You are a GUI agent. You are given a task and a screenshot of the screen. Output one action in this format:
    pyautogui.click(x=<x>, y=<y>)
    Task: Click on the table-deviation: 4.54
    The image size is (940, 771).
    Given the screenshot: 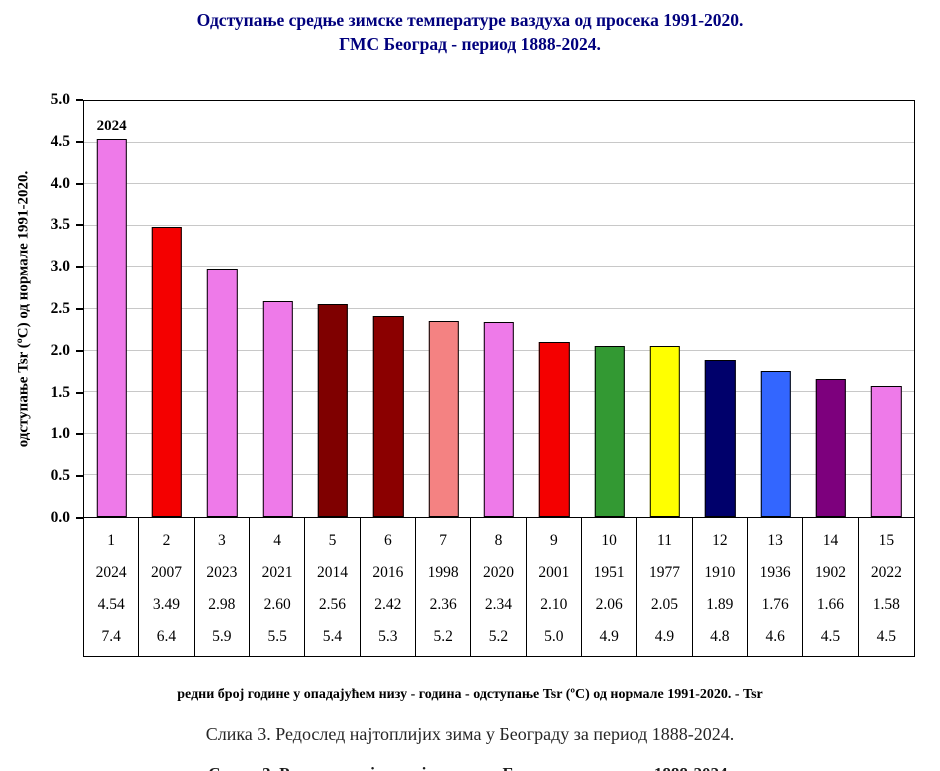 What is the action you would take?
    pyautogui.click(x=111, y=604)
    